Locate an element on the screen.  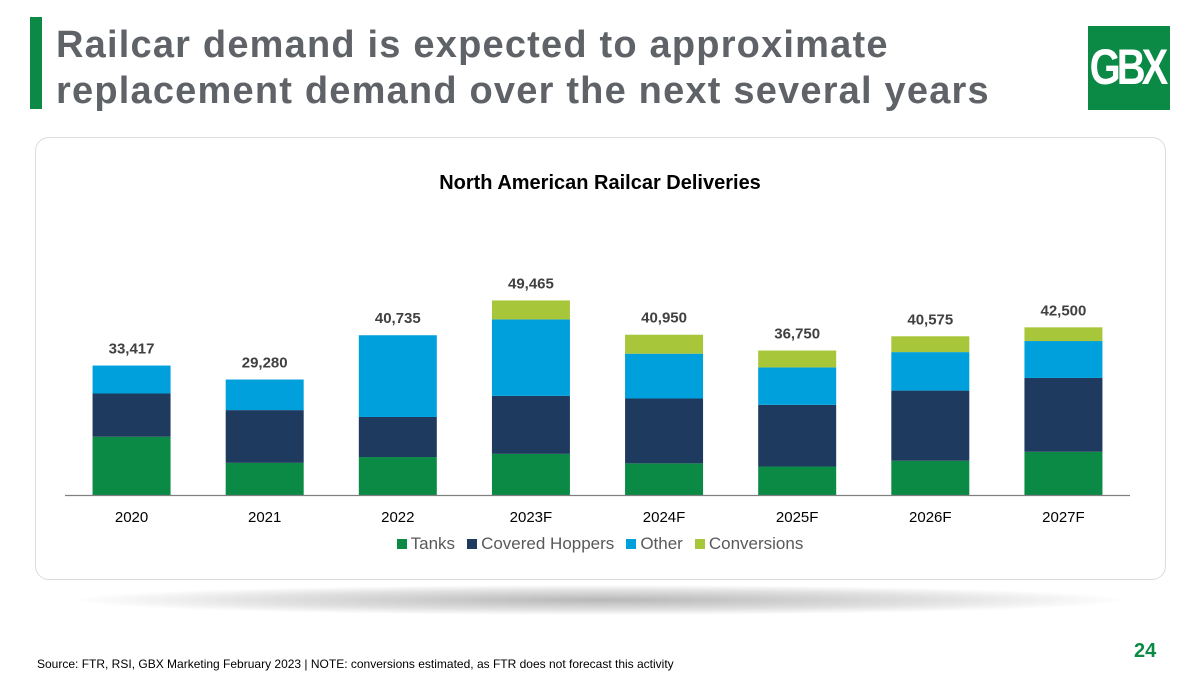
panel-shadow is located at coordinates (600, 600).